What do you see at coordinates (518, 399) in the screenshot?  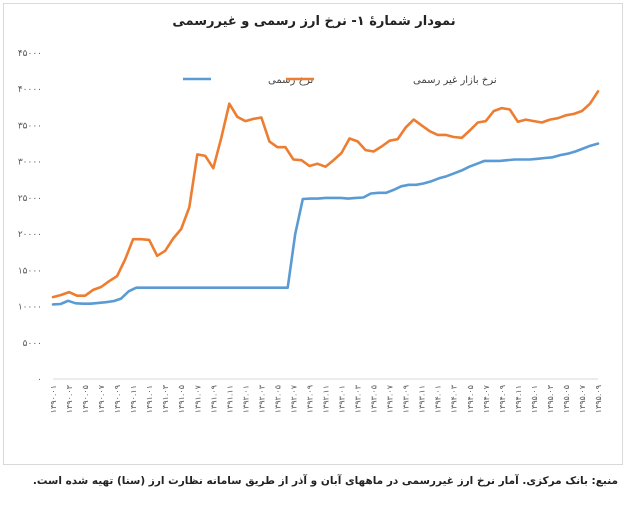 I see `x-tick-label: ۱۳۹۴.۱۱` at bounding box center [518, 399].